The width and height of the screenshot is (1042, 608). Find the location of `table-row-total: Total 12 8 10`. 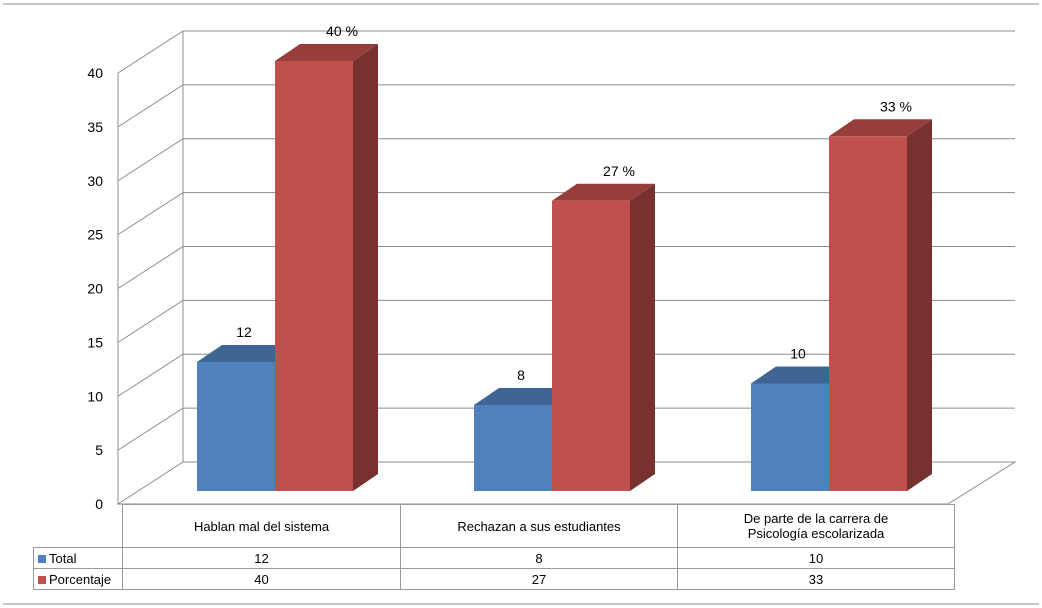

table-row-total: Total 12 8 10 is located at coordinates (494, 558).